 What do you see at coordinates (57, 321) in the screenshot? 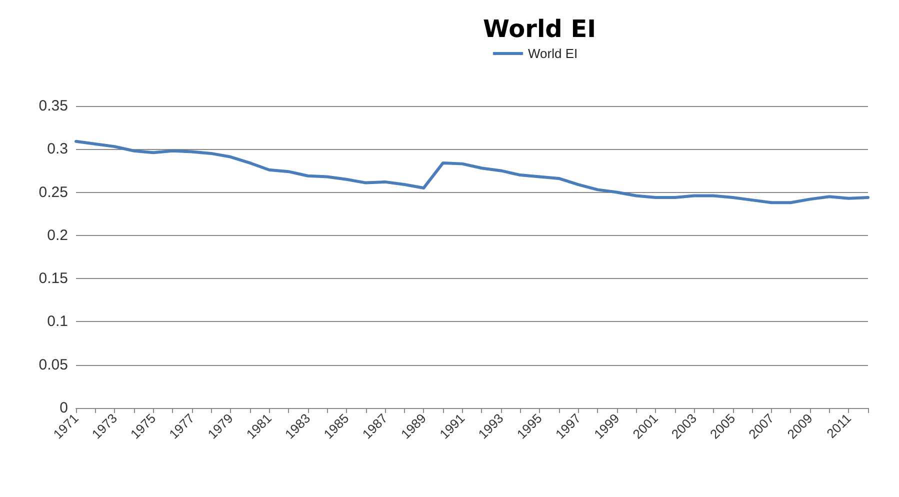
I see `y-tick-label: 0.1` at bounding box center [57, 321].